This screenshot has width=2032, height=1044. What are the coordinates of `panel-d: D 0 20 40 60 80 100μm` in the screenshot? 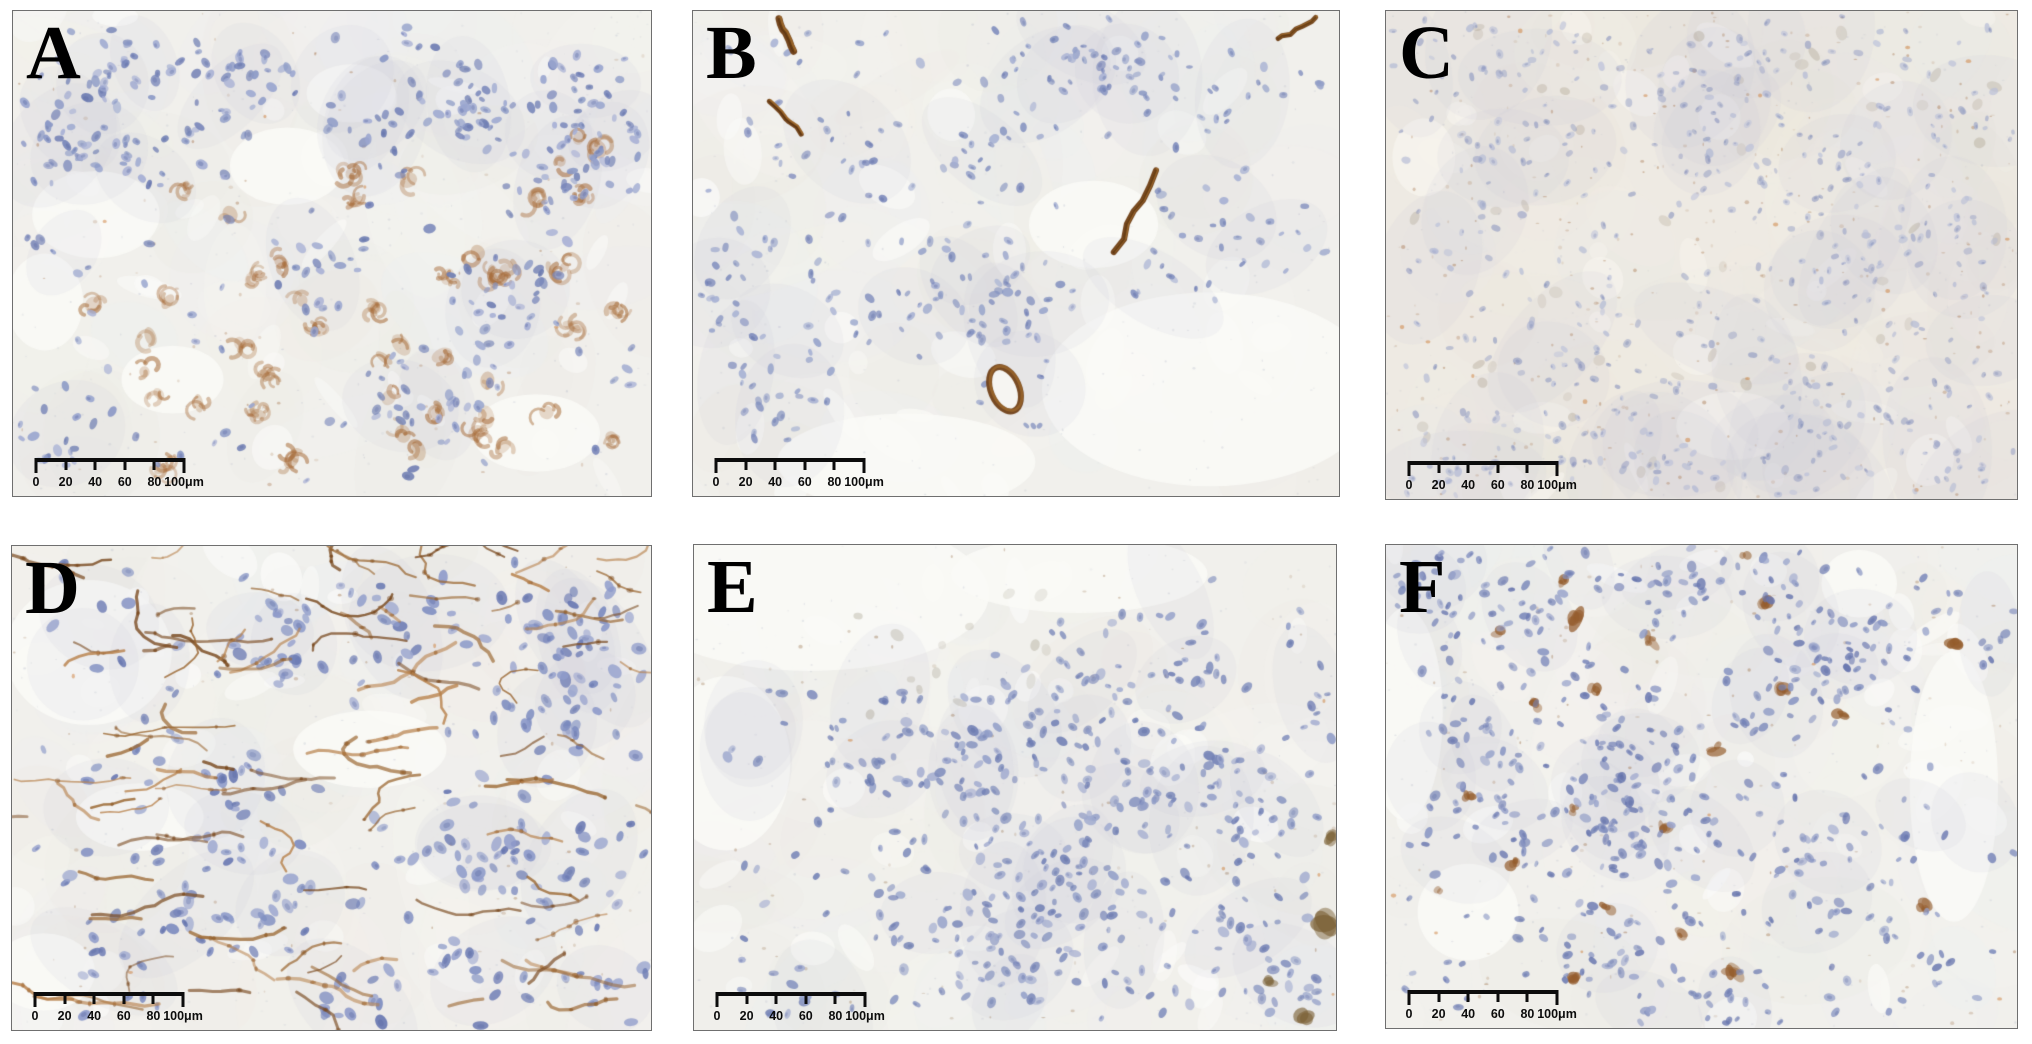 It's located at (331, 788).